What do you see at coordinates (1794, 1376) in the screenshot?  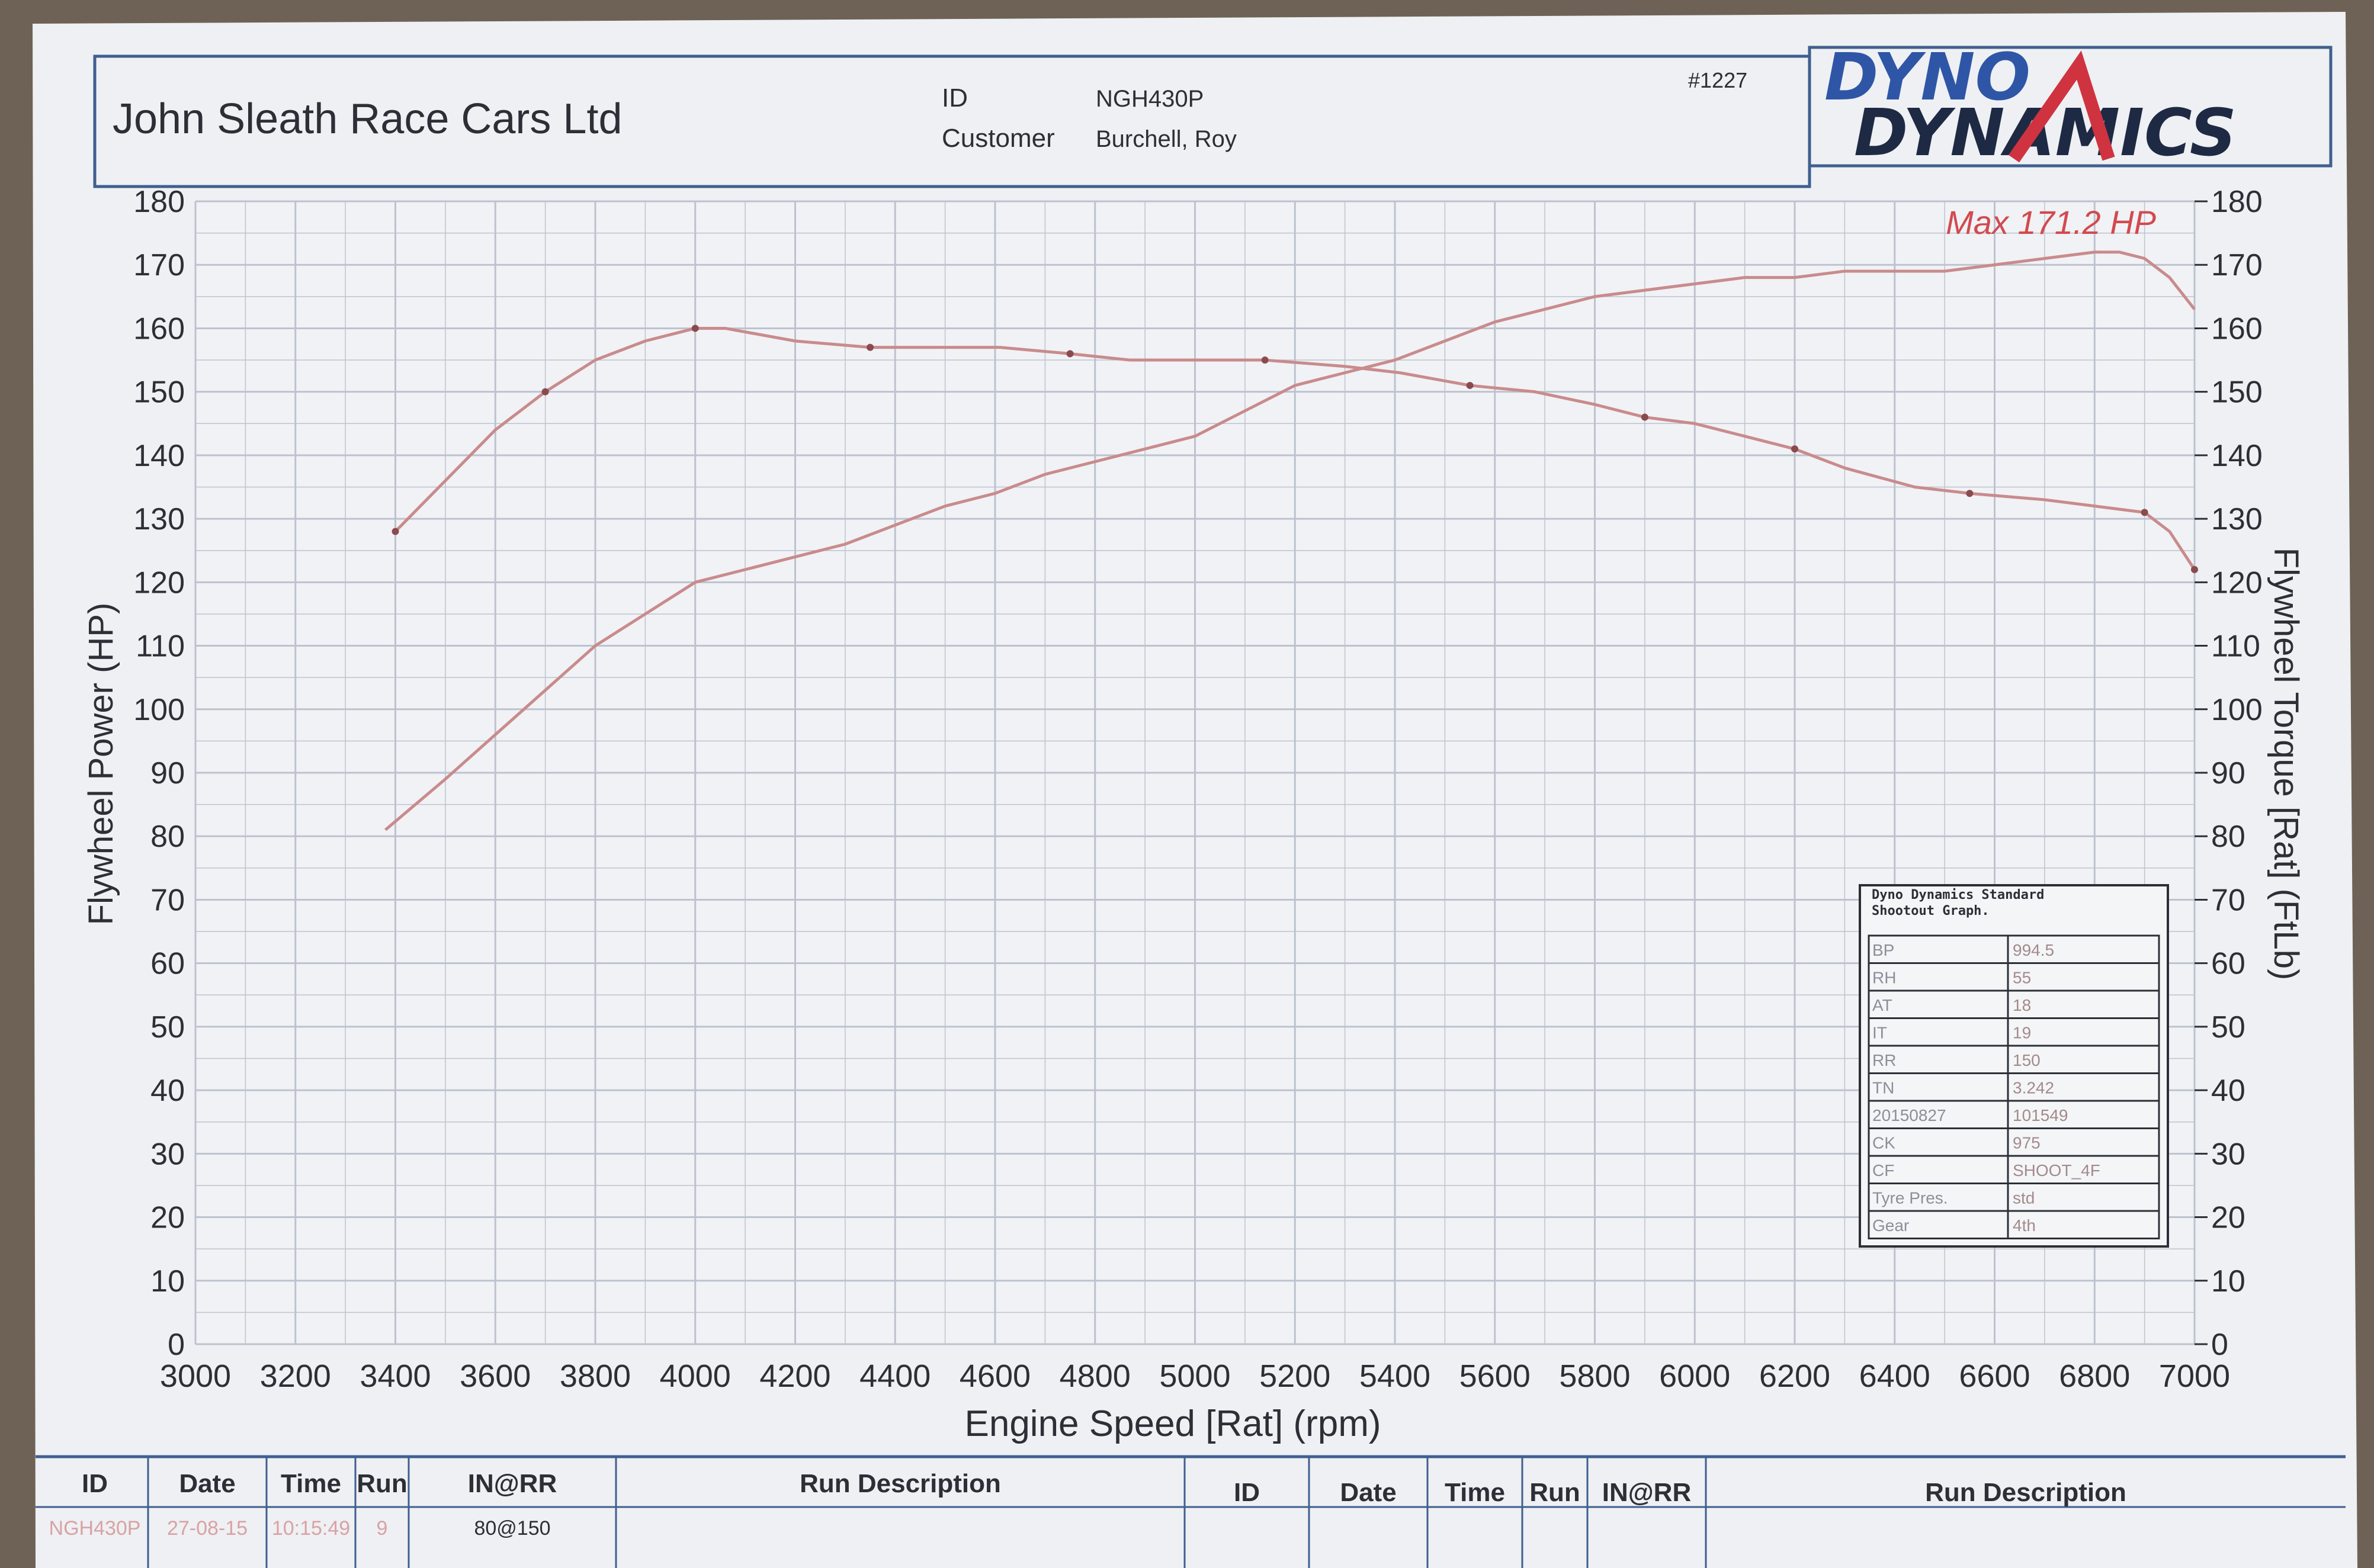 I see `x-tick-label: 6200` at bounding box center [1794, 1376].